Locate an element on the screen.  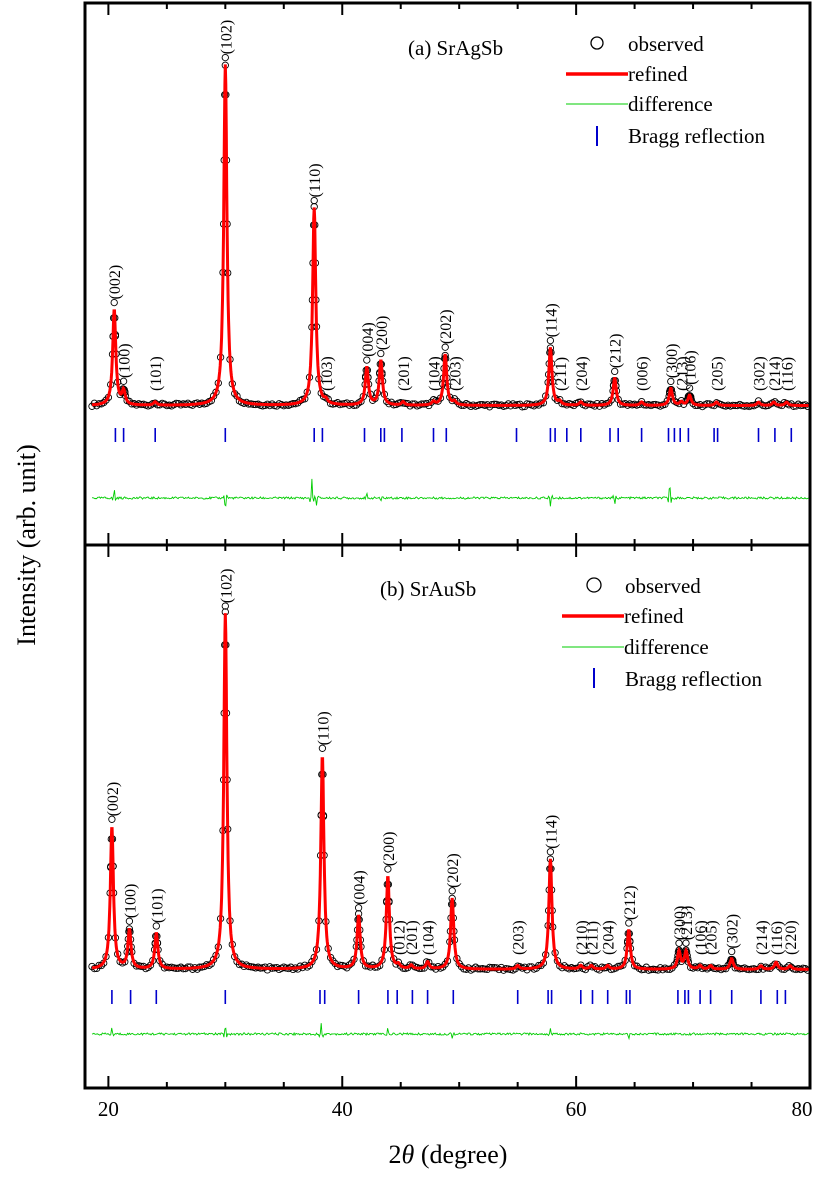
hkl-label: (012) is located at coordinates (399, 937).